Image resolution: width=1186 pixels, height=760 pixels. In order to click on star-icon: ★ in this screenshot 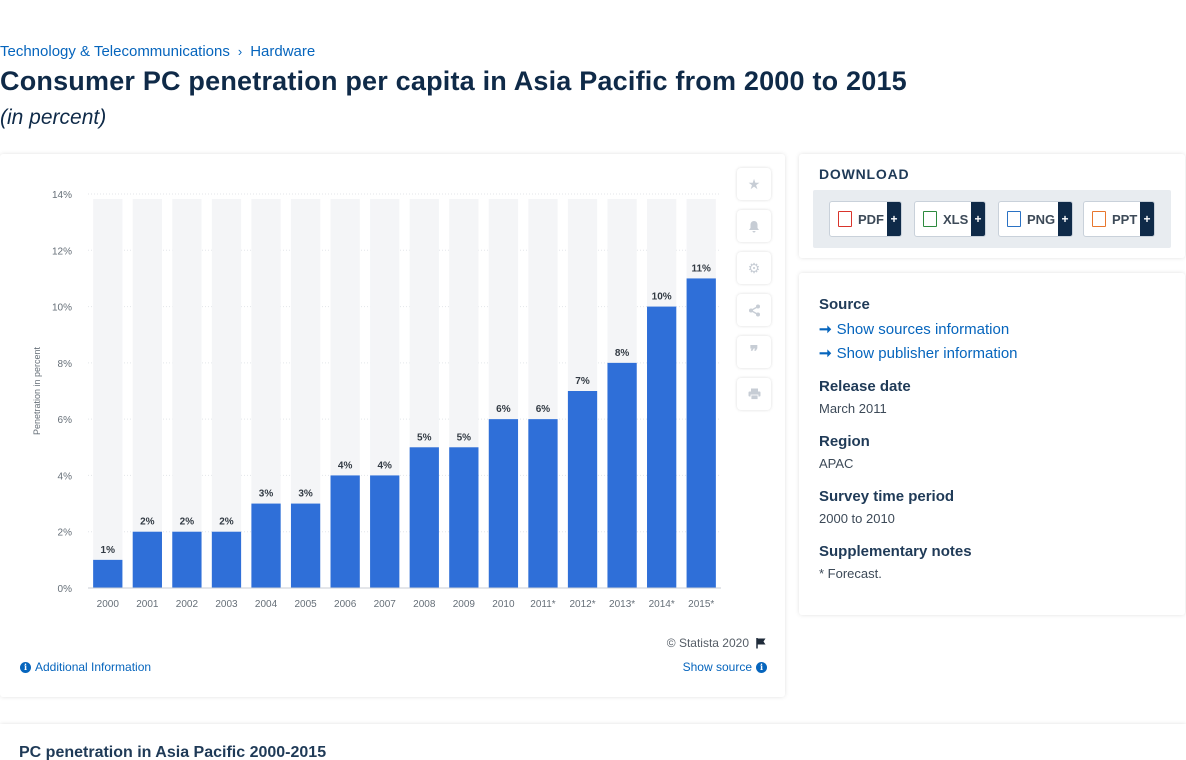, I will do `click(754, 183)`.